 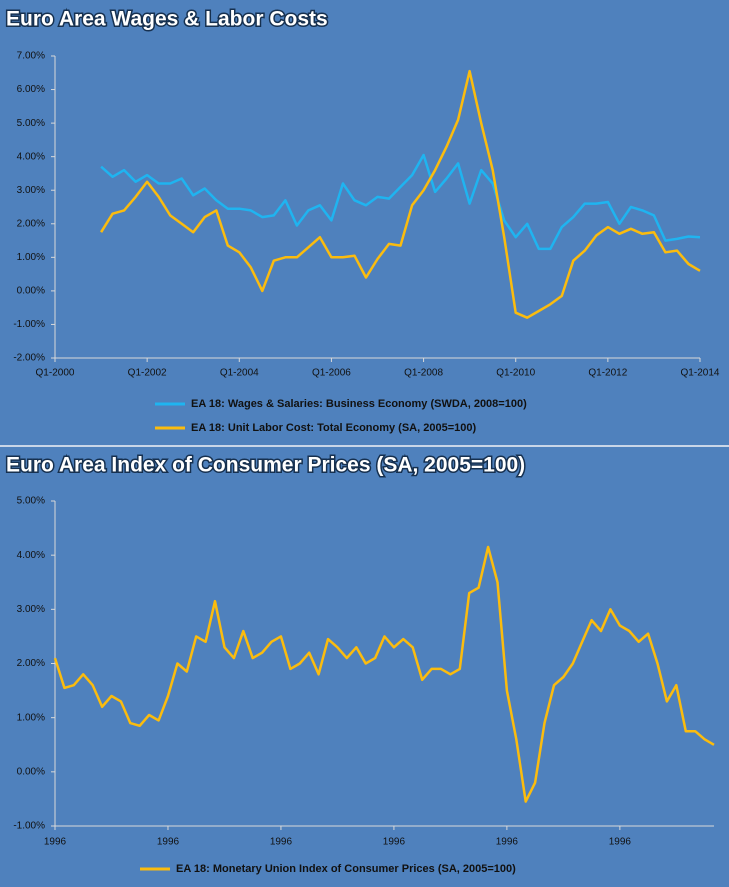 What do you see at coordinates (167, 19) in the screenshot?
I see `chart-title: Euro Area Wages & Labor Costs` at bounding box center [167, 19].